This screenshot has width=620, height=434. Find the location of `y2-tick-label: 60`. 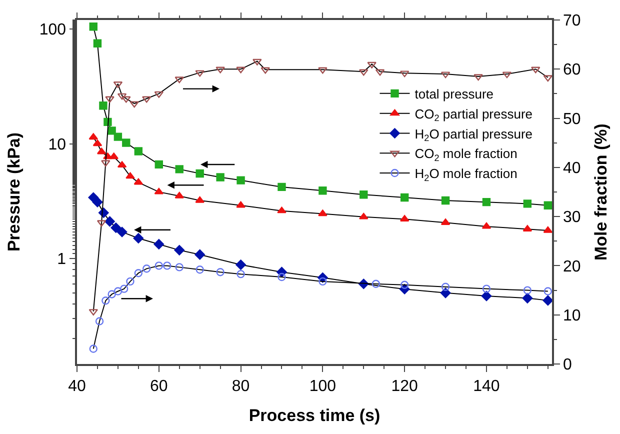

y2-tick-label: 60 is located at coordinates (571, 70).